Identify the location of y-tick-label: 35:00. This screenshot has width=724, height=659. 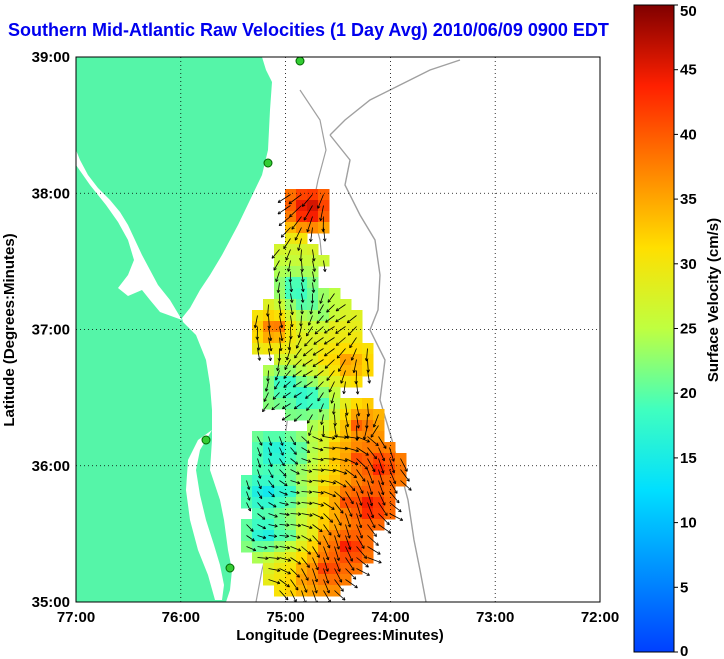
(51, 602).